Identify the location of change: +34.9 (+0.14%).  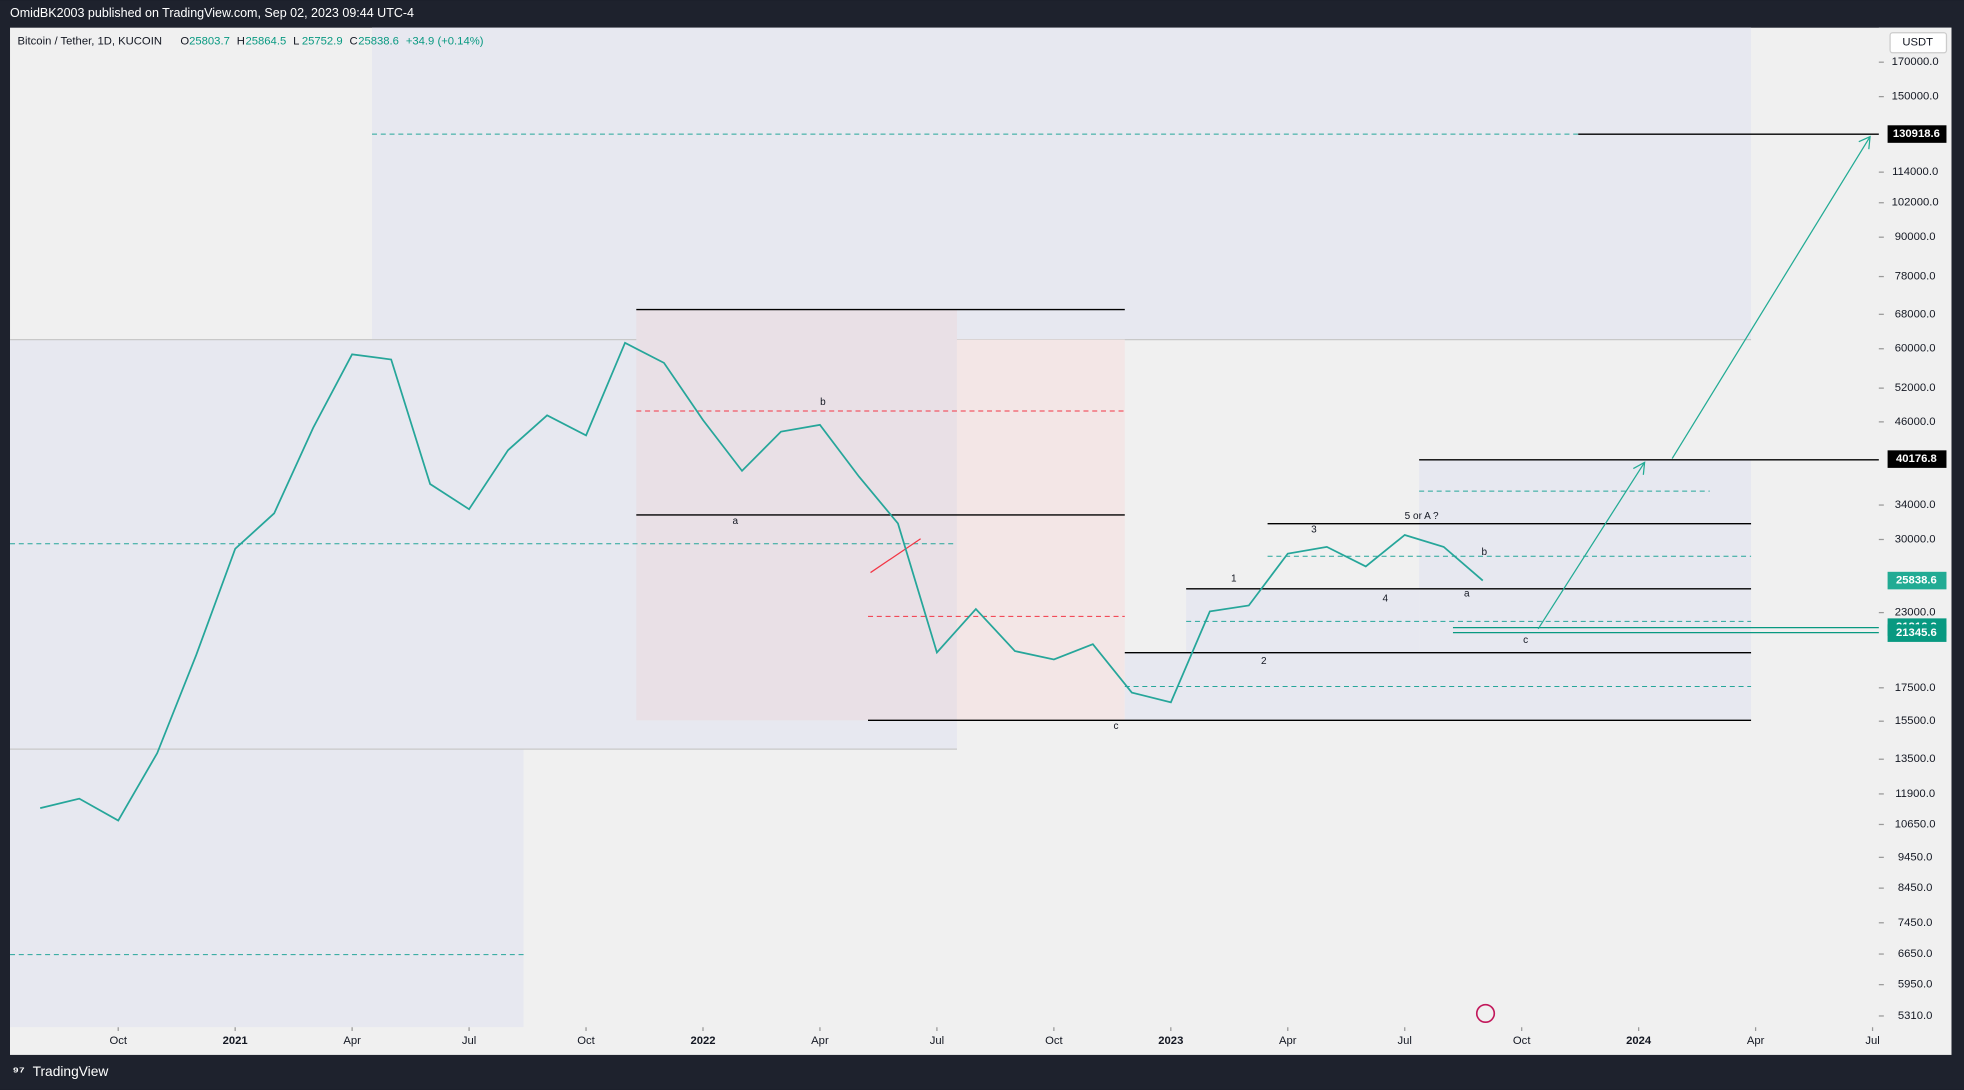
(445, 41).